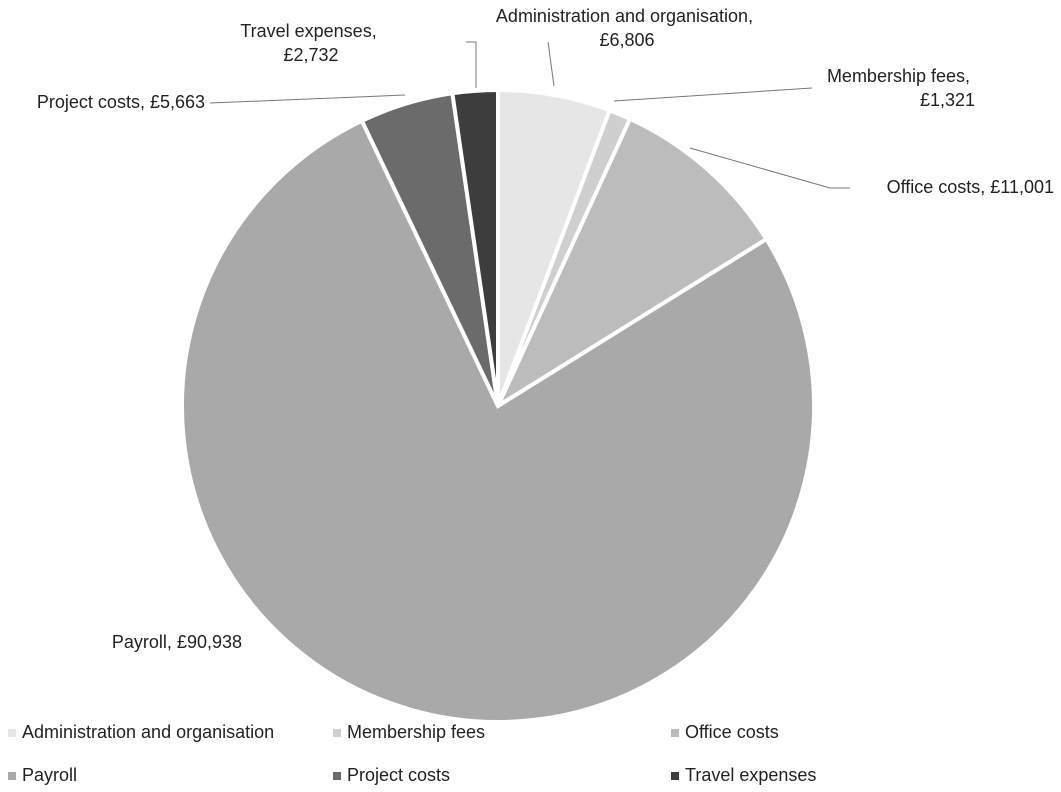 The image size is (1061, 792). Describe the element at coordinates (970, 187) in the screenshot. I see `data-label: Office costs, £11,001` at that location.